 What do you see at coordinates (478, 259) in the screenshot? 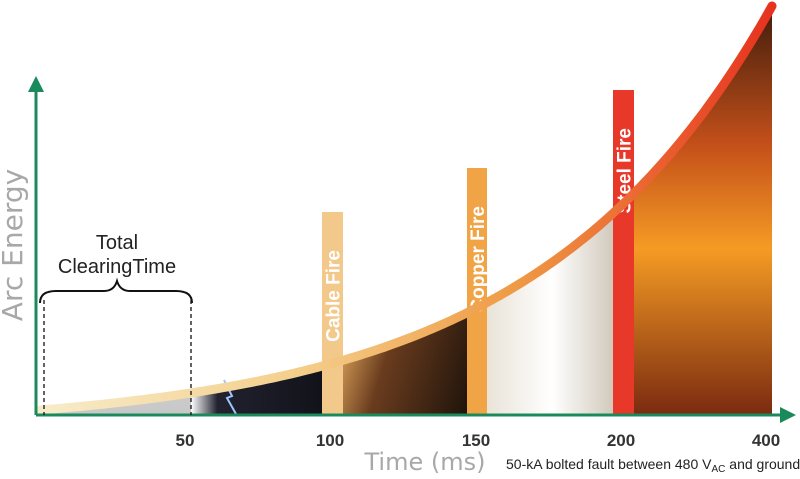
I see `band-label-copper-fire: Copper Fire` at bounding box center [478, 259].